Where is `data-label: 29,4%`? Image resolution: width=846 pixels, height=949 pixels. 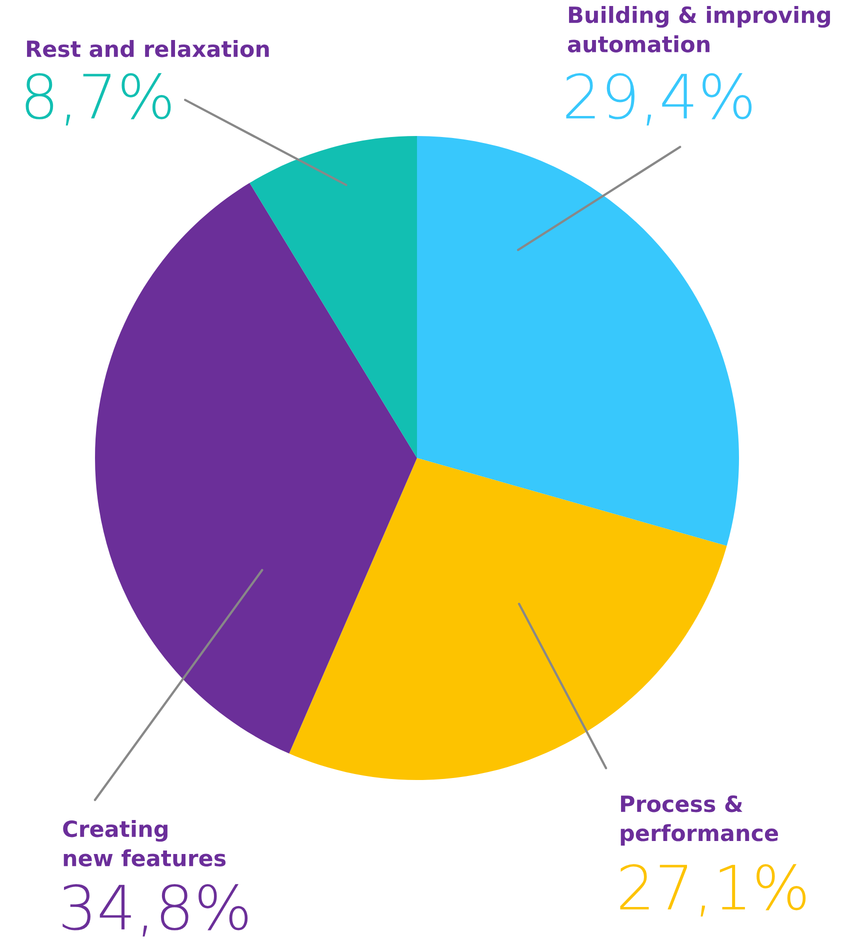
data-label: 29,4% is located at coordinates (659, 99).